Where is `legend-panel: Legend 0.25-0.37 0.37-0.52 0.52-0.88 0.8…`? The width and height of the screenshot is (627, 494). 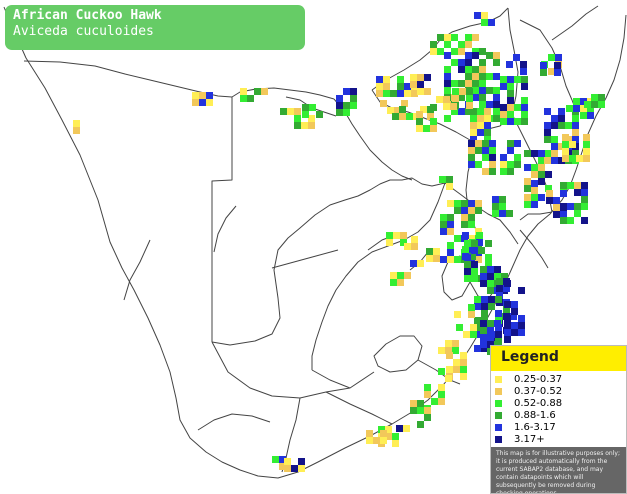
legend-panel: Legend 0.25-0.37 0.37-0.52 0.52-0.88 0.8… is located at coordinates (558, 419).